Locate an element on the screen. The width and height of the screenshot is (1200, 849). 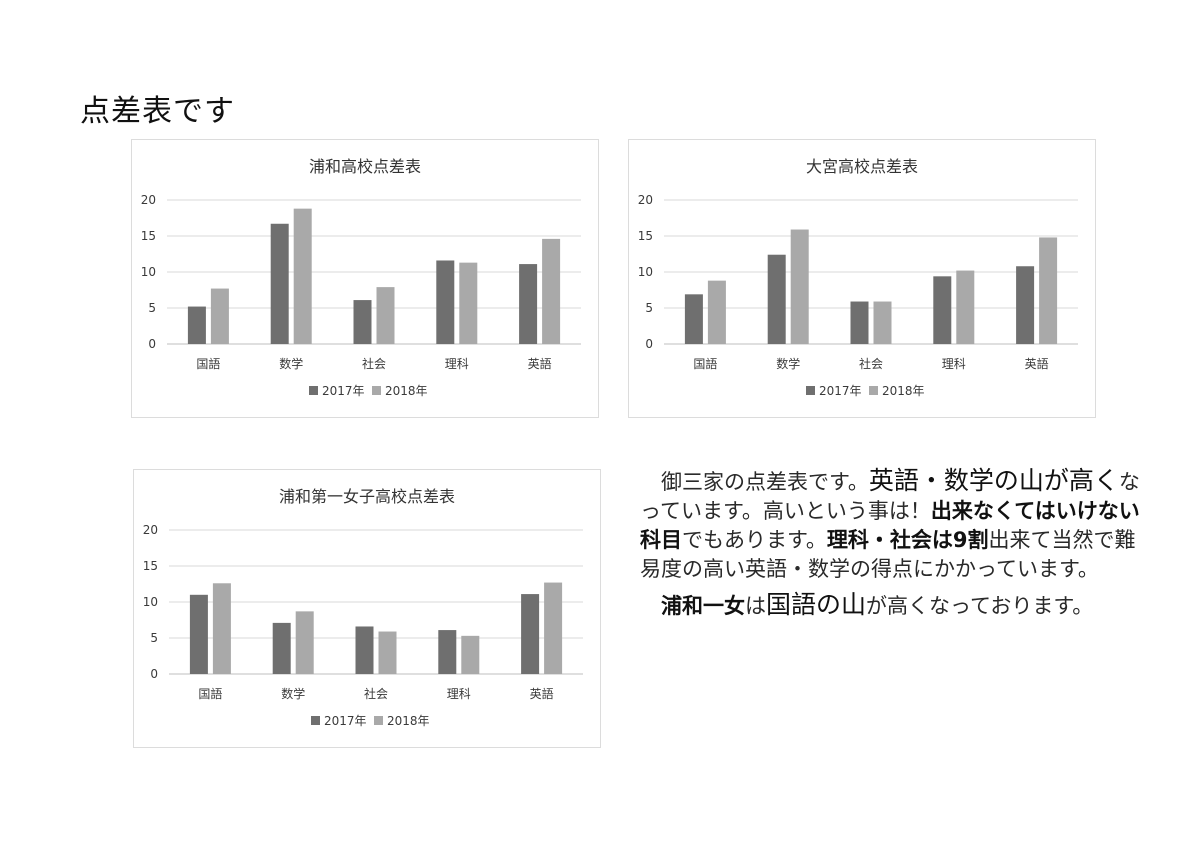
commentary-bold: 出来なくてはいけない科目 is located at coordinates (890, 525).